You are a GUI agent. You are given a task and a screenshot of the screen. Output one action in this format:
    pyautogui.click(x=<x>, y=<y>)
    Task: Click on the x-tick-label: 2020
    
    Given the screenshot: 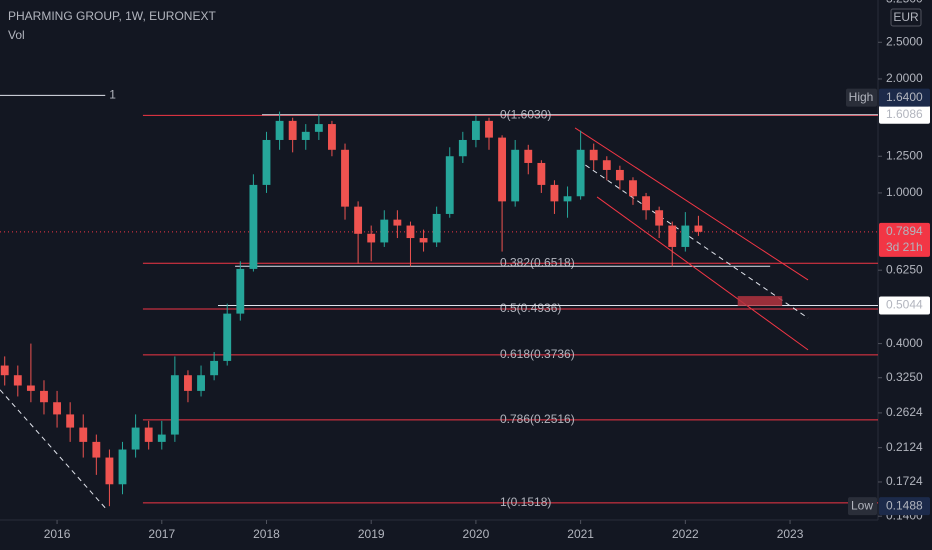 What is the action you would take?
    pyautogui.click(x=476, y=534)
    